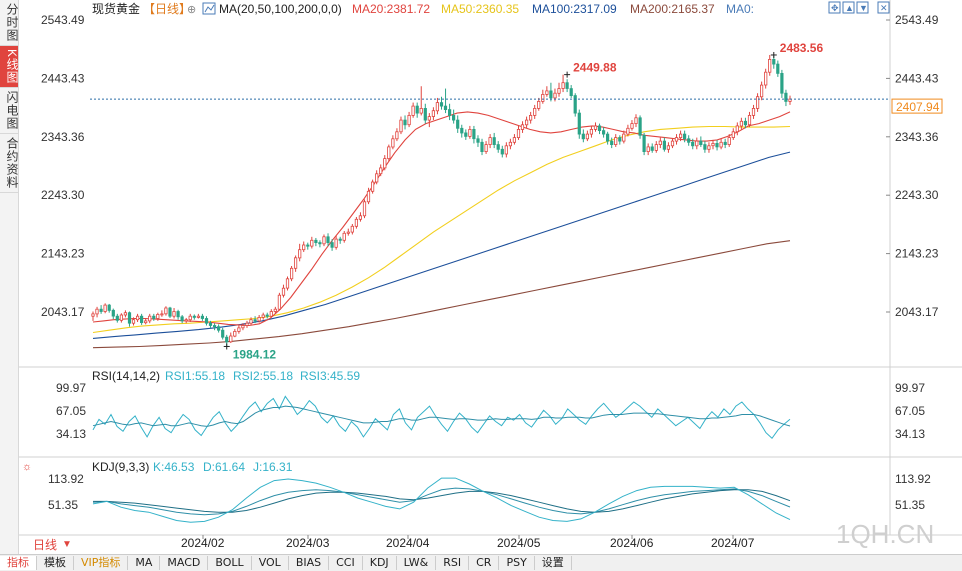 The width and height of the screenshot is (962, 571). I want to click on period-button: 日线, so click(45, 545).